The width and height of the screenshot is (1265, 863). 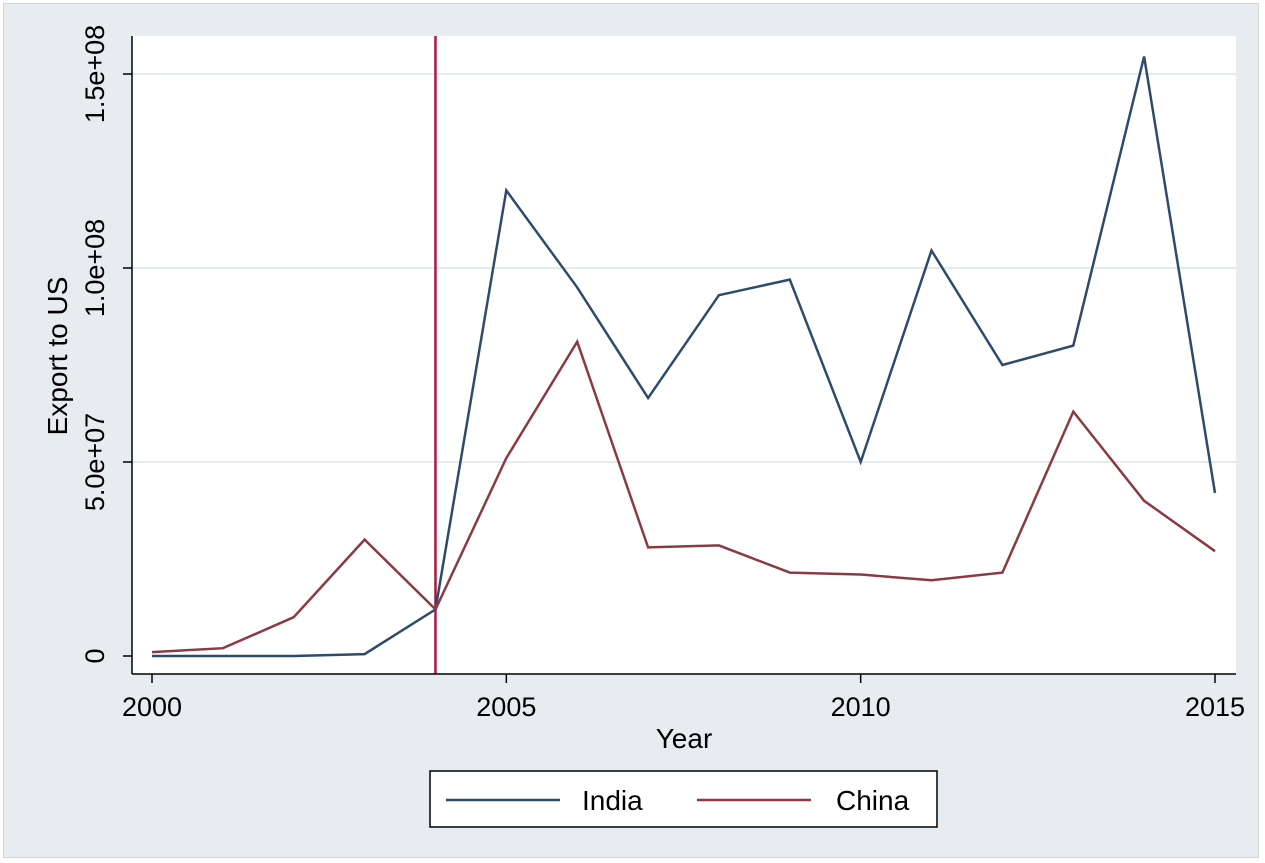 I want to click on legend-label-india: India, so click(x=612, y=800).